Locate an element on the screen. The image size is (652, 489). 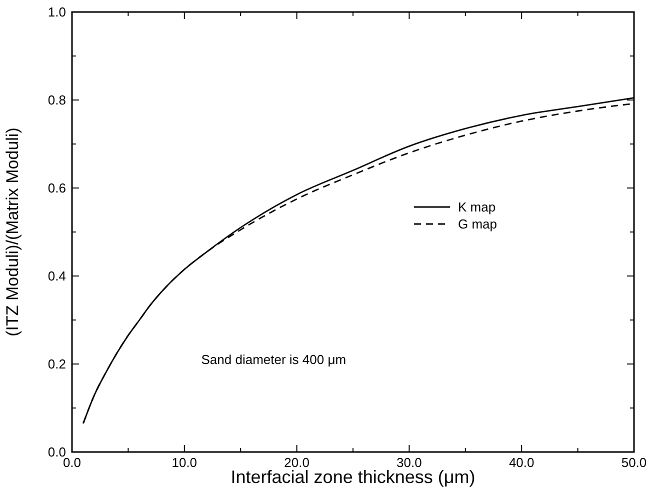
x-tick-label: 20.0 is located at coordinates (297, 462).